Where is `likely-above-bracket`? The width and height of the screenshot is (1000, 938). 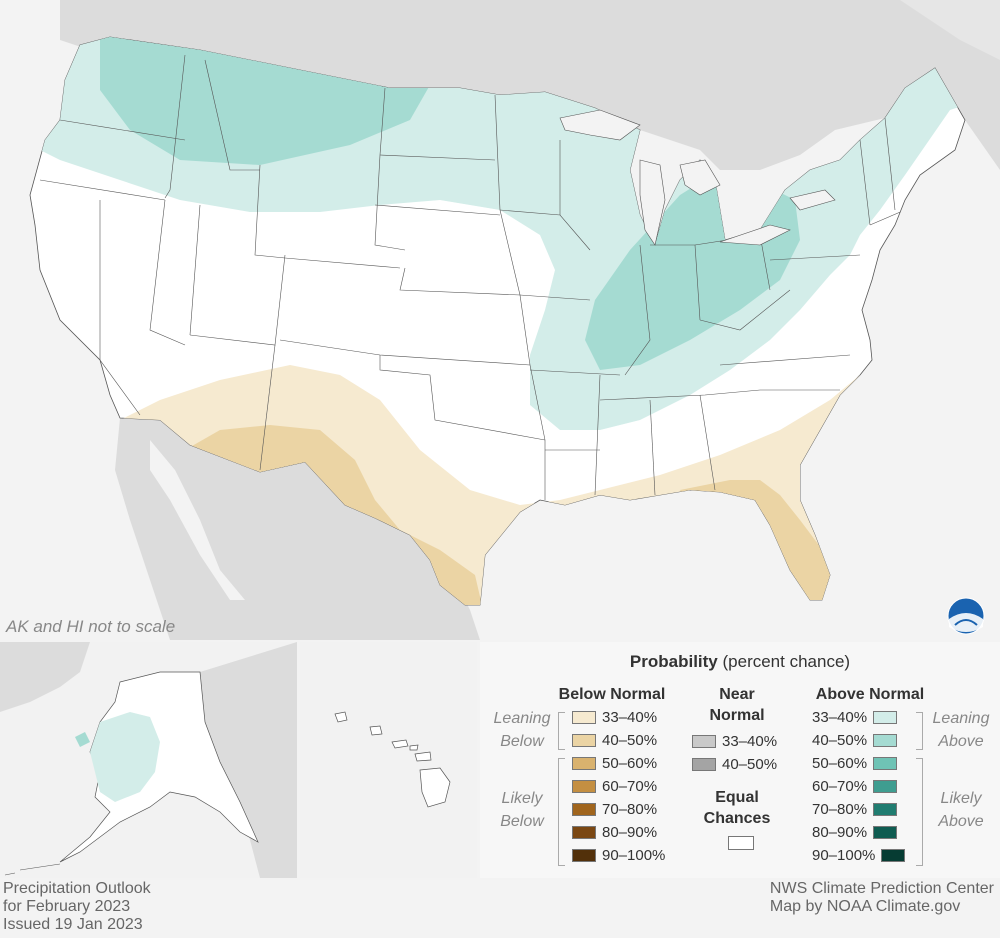
likely-above-bracket is located at coordinates (919, 812).